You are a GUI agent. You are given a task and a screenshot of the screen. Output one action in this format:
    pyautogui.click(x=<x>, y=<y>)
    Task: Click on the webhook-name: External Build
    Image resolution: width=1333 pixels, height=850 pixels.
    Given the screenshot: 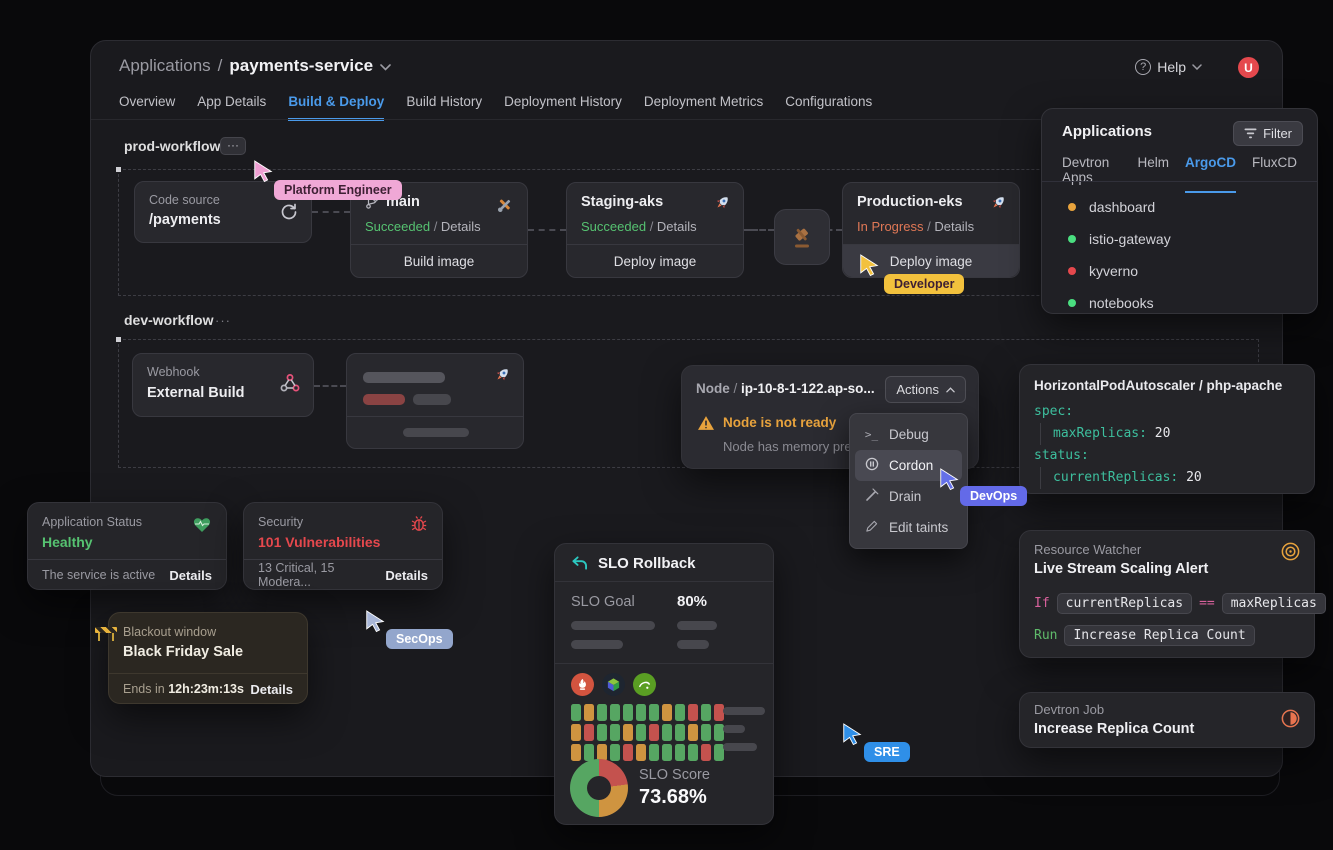 What is the action you would take?
    pyautogui.click(x=196, y=393)
    